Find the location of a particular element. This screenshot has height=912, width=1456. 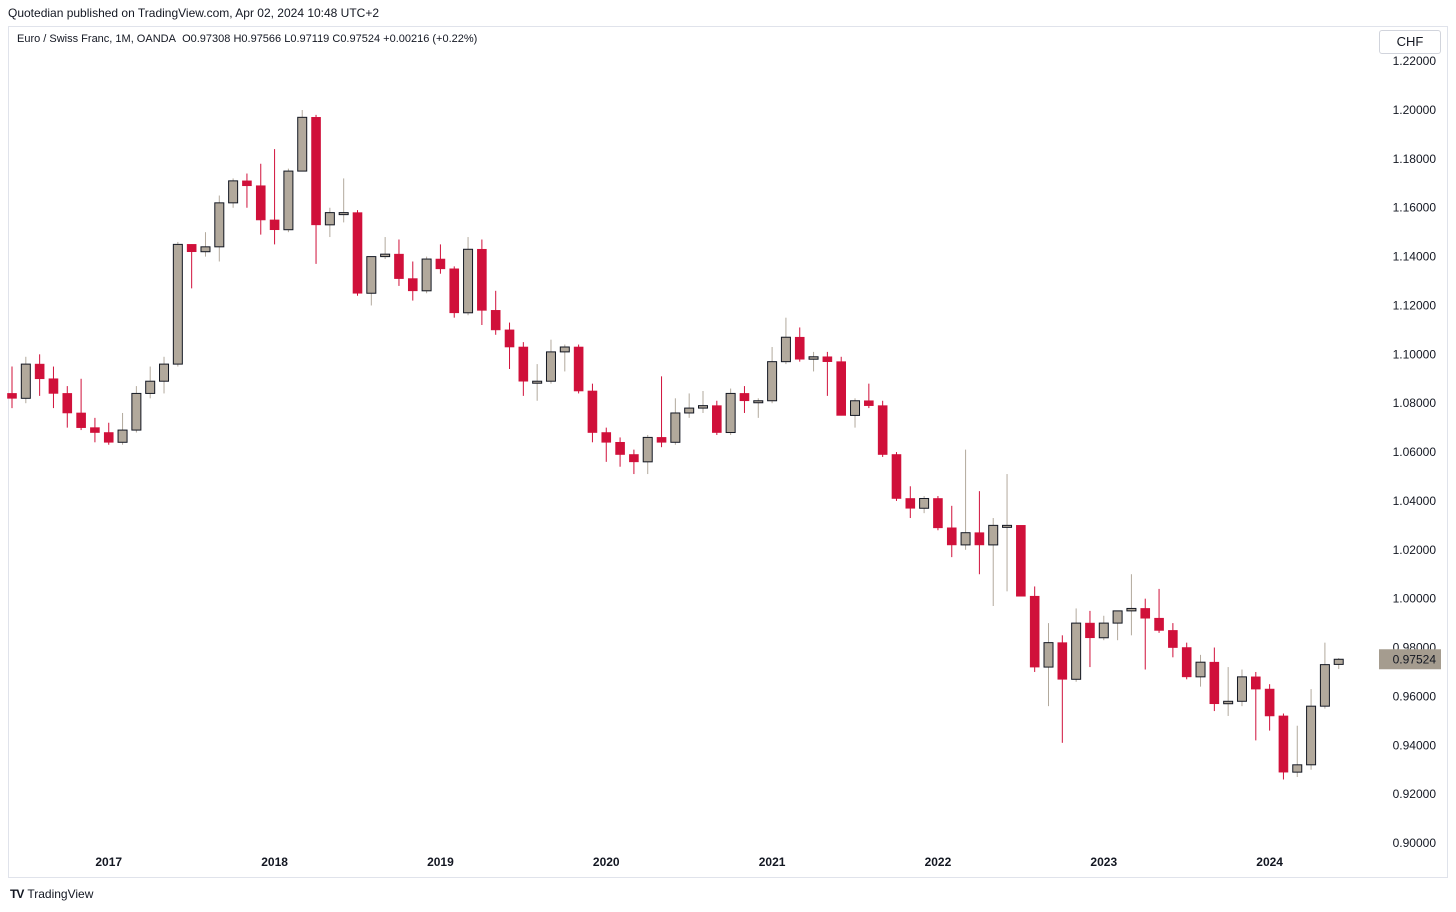

tradingview-brand: TV TradingView is located at coordinates (51, 894).